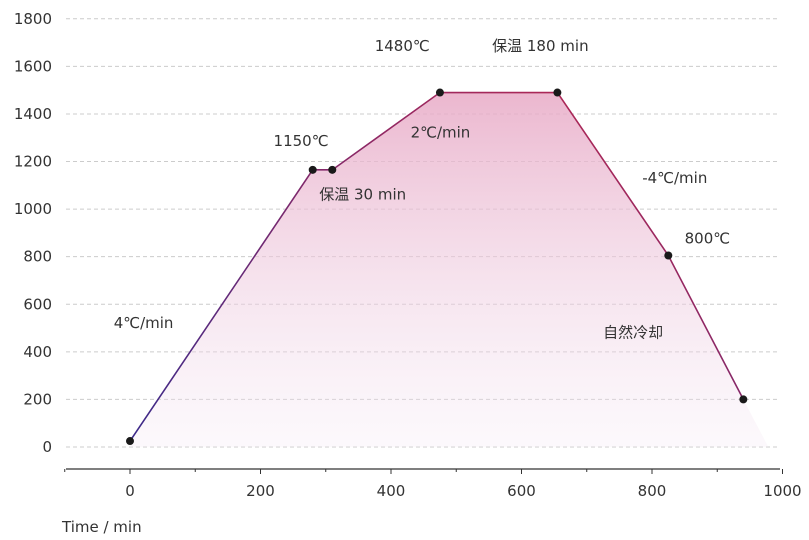 The height and width of the screenshot is (540, 809). What do you see at coordinates (423, 471) in the screenshot?
I see `x-axis` at bounding box center [423, 471].